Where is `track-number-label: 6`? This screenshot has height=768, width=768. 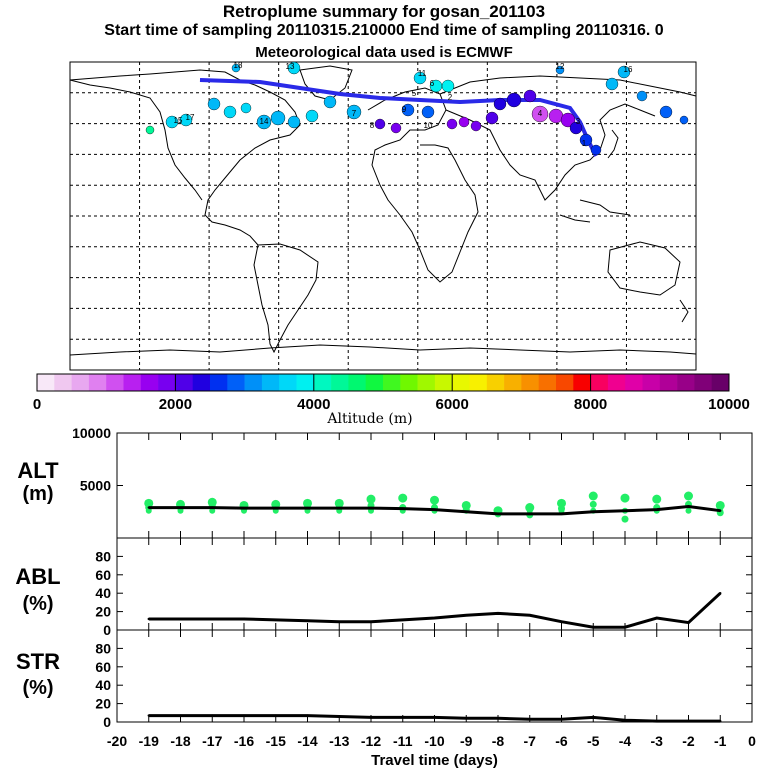 track-number-label: 6 is located at coordinates (432, 83).